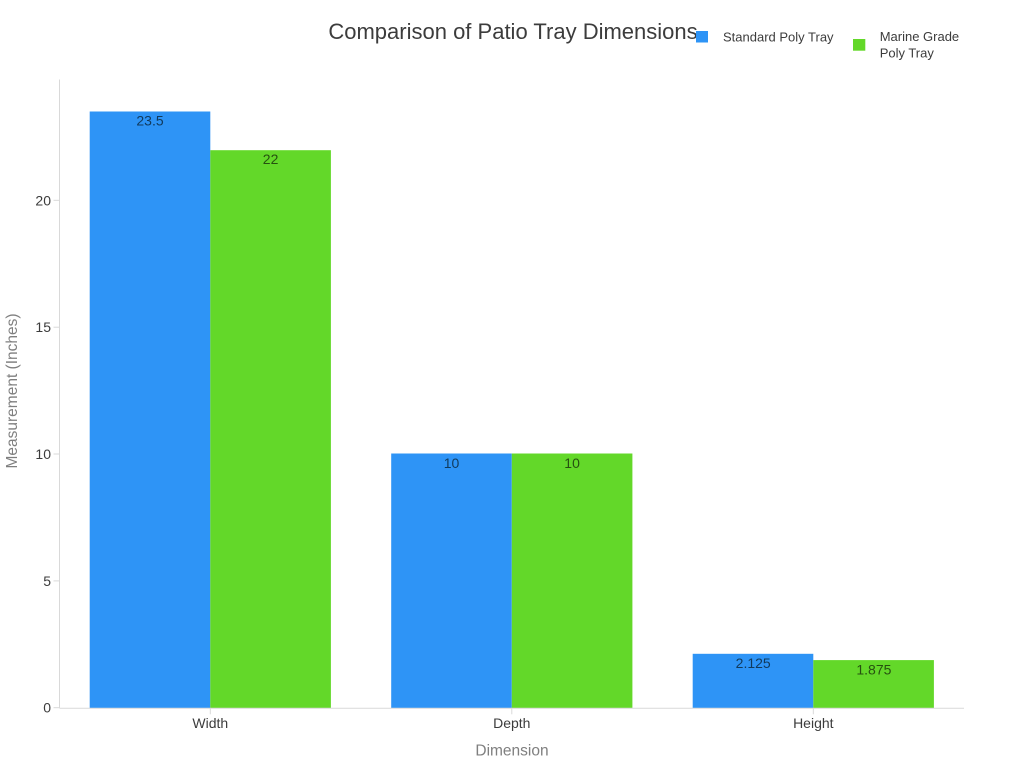 Image resolution: width=1024 pixels, height=768 pixels. Describe the element at coordinates (47, 708) in the screenshot. I see `svg-text: 0` at that location.